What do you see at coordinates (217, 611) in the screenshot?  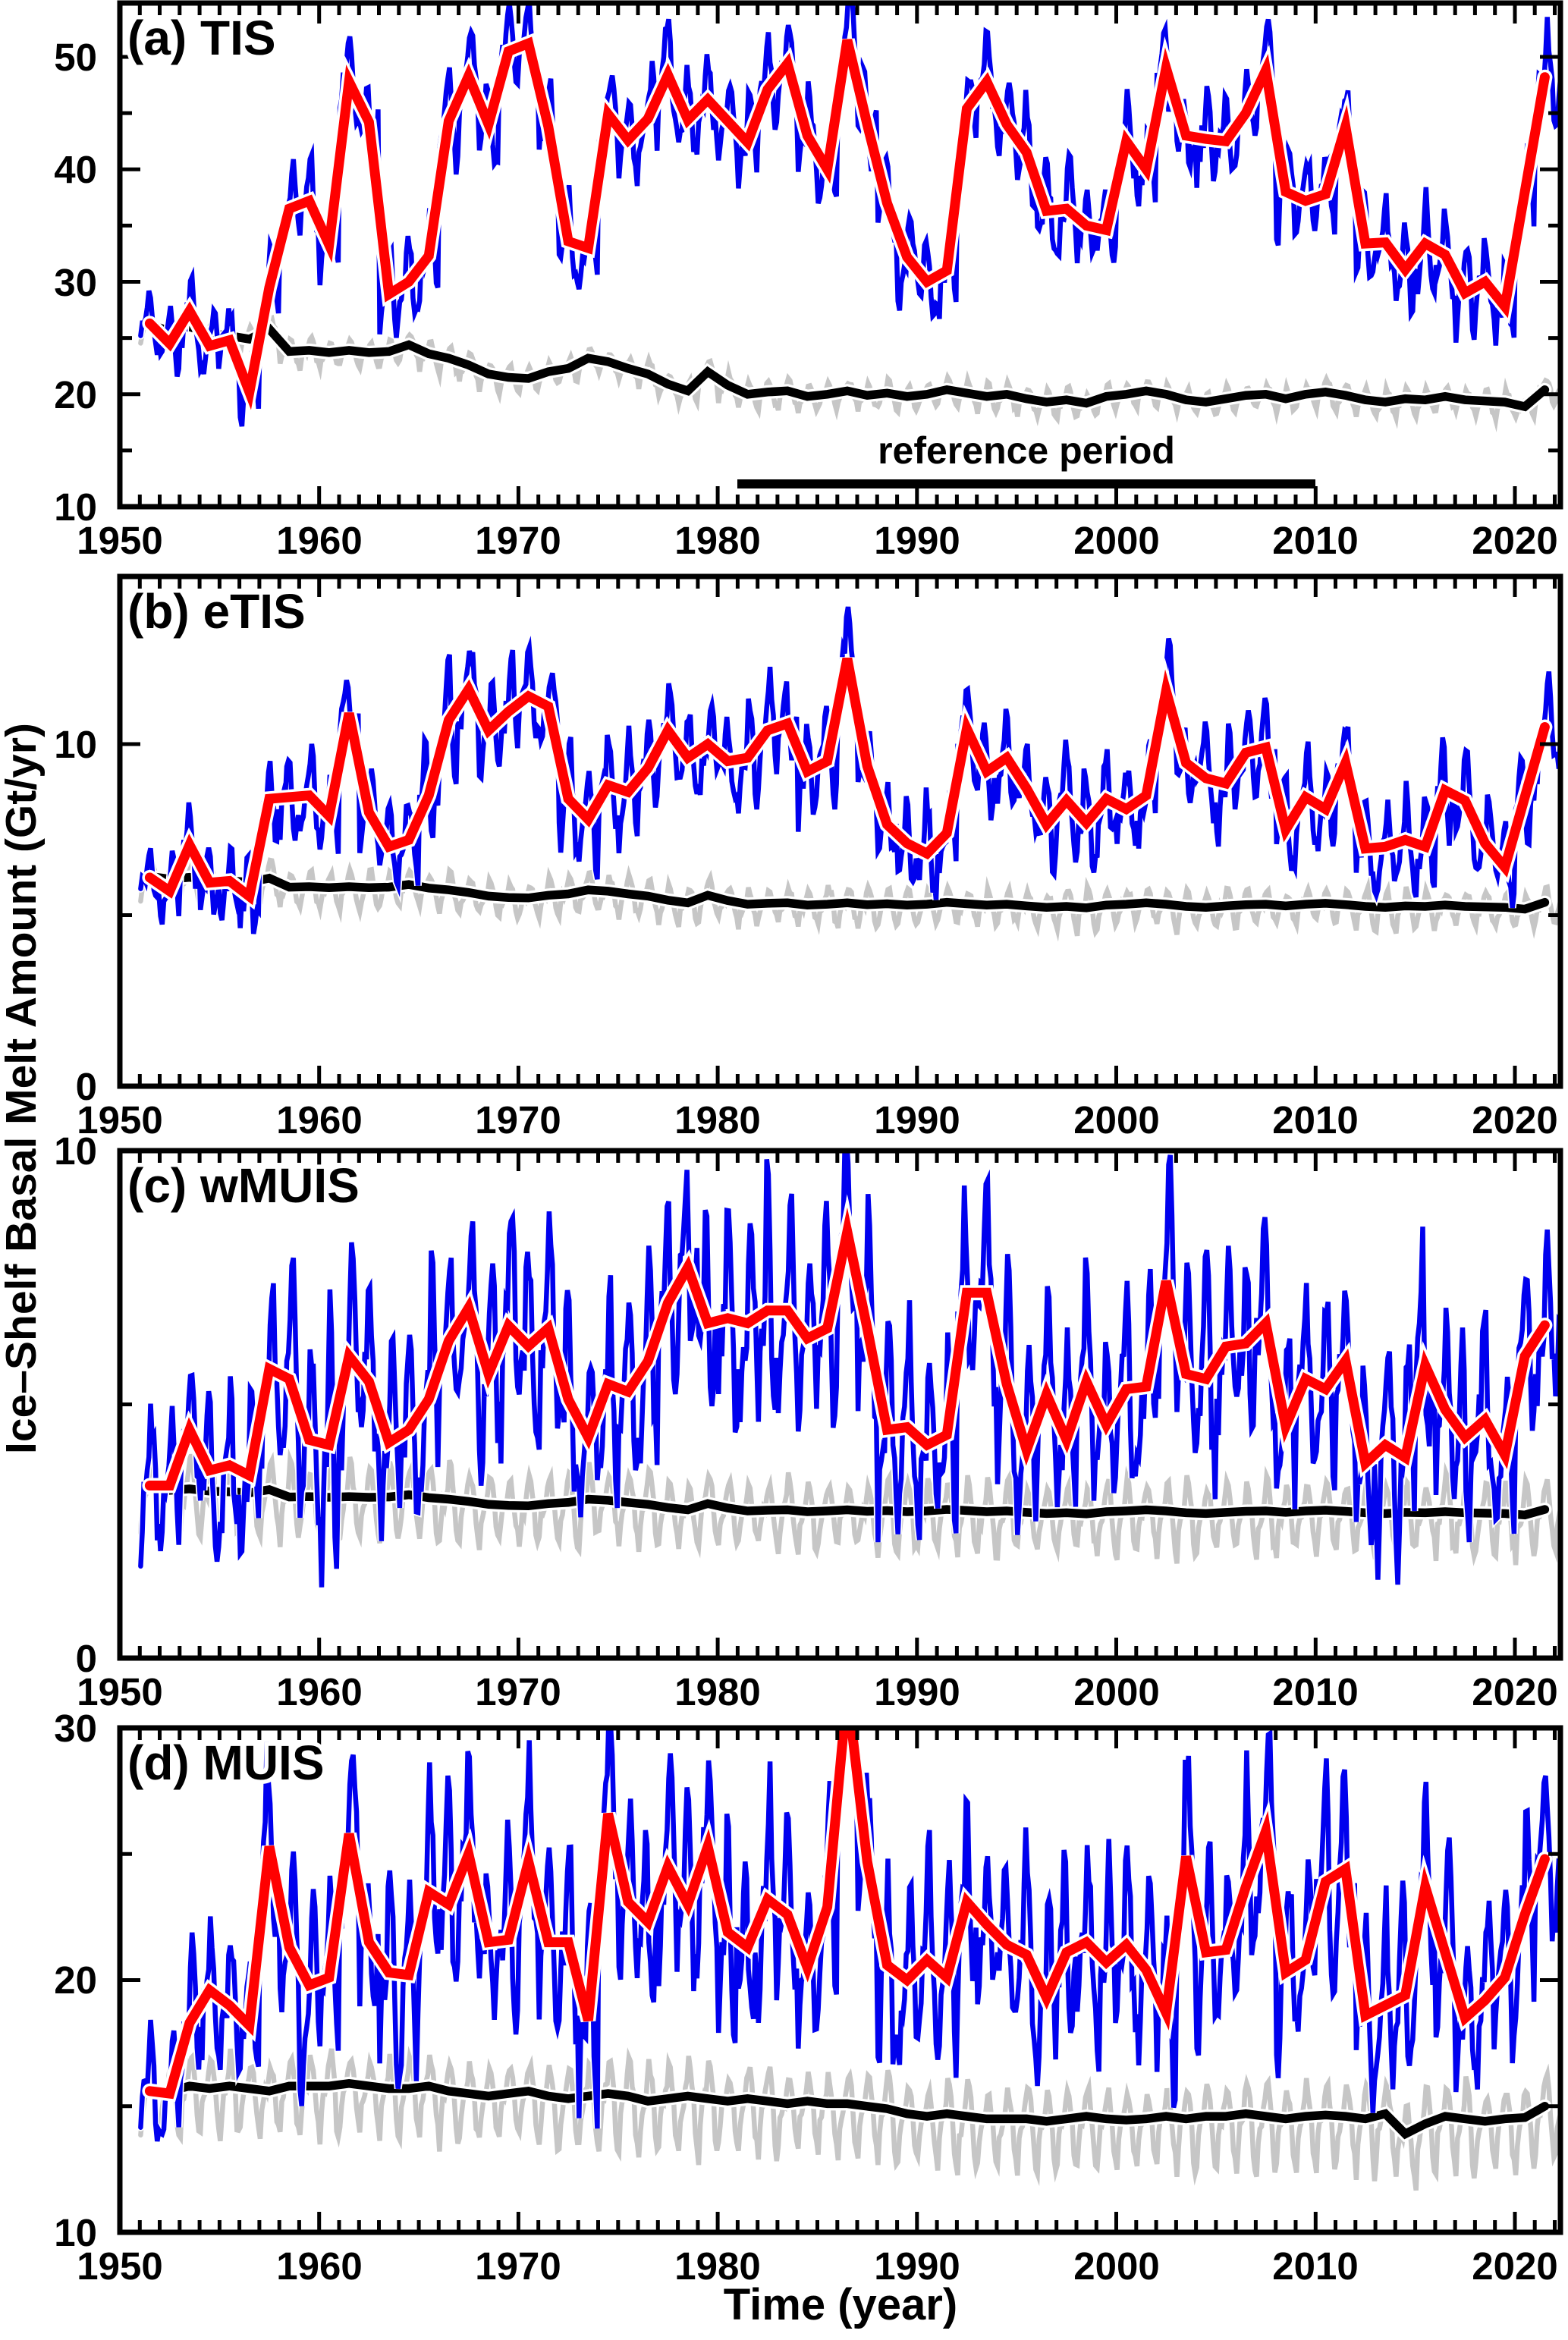 I see `svg-text: (b) eTIS` at bounding box center [217, 611].